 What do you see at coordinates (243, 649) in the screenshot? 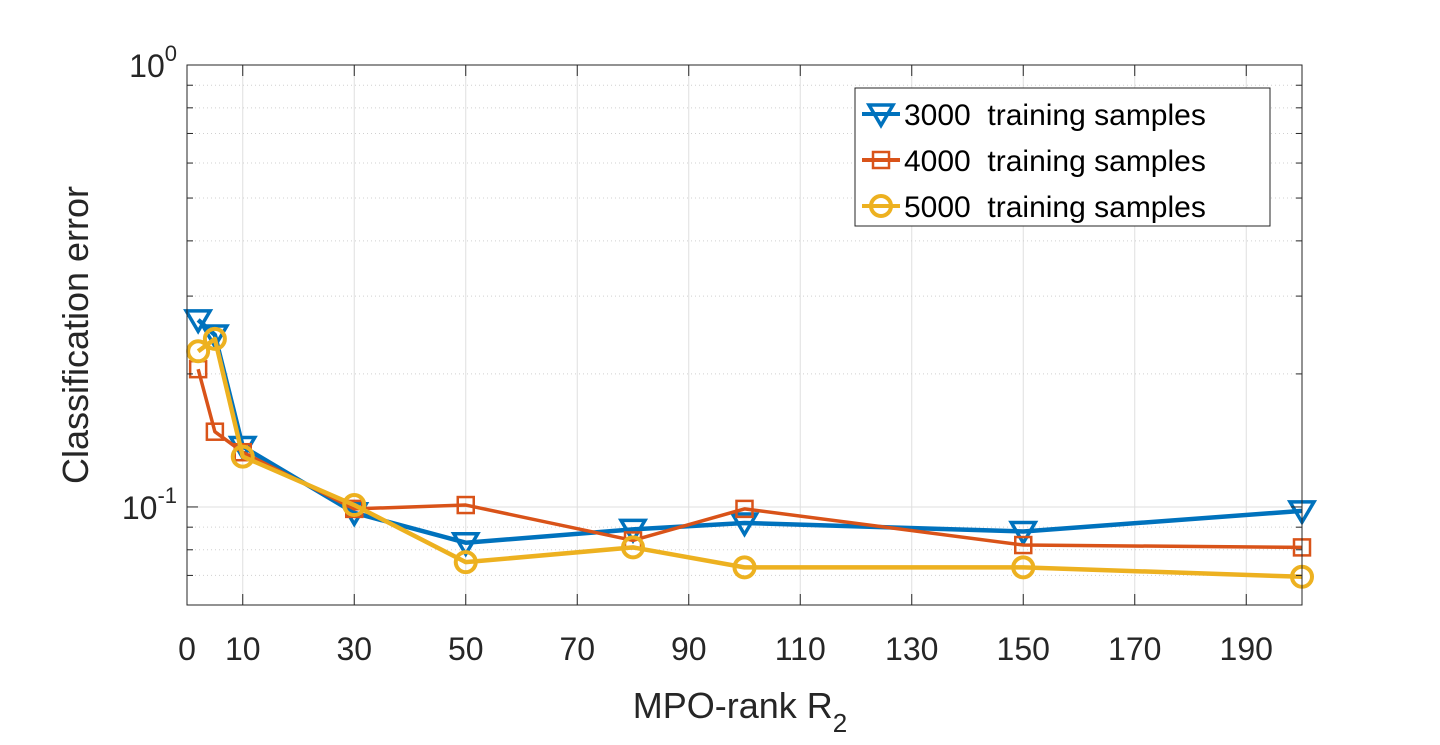
I see `x-tick-label: 10` at bounding box center [243, 649].